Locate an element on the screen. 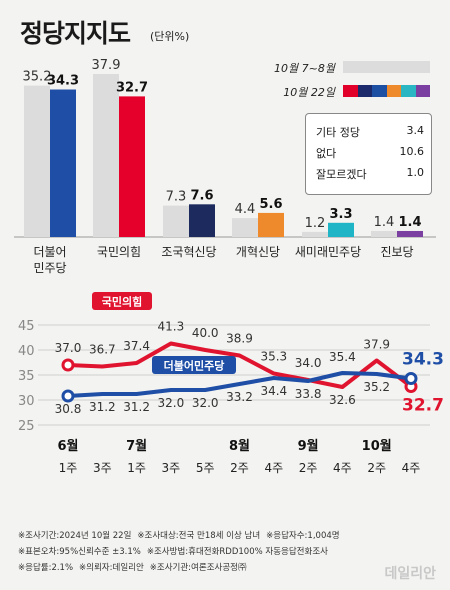  dem-tag-box is located at coordinates (194, 365).